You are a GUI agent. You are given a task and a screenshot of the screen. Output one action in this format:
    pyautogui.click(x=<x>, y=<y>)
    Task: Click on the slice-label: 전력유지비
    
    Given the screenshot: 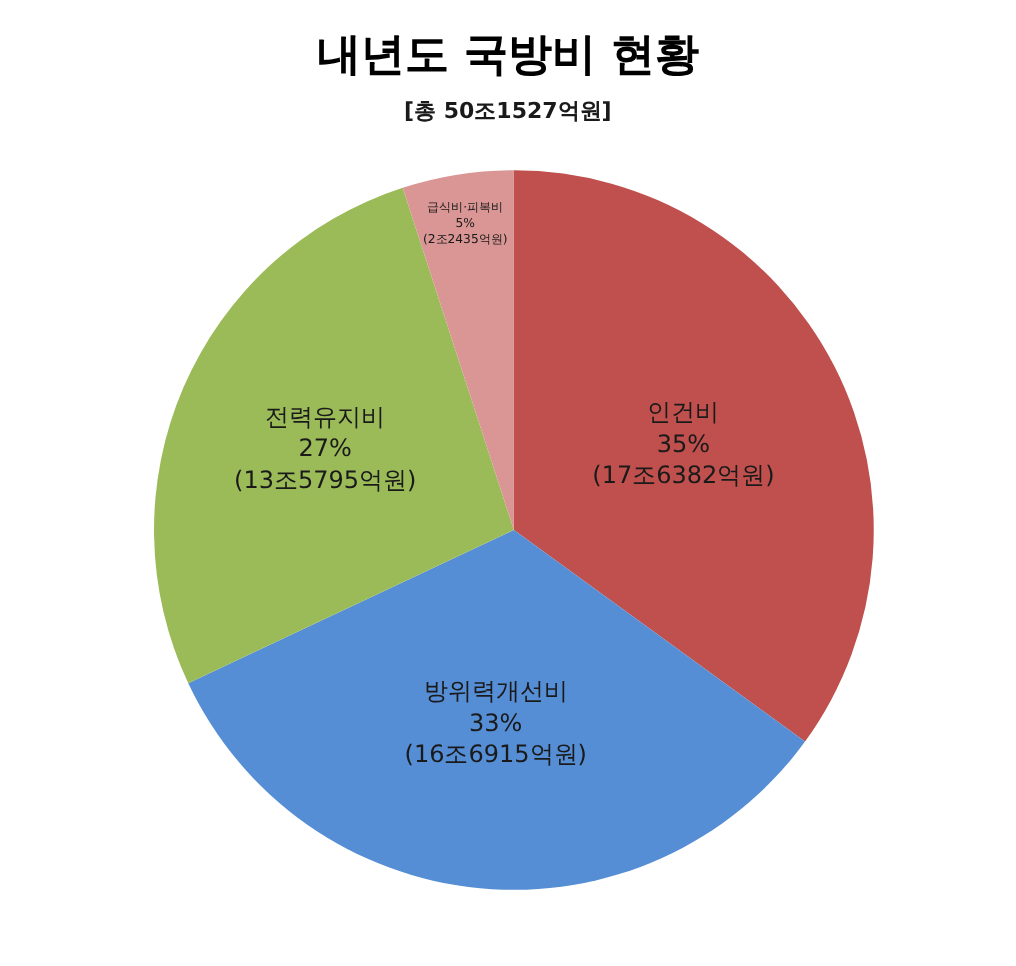 What is the action you would take?
    pyautogui.click(x=325, y=417)
    